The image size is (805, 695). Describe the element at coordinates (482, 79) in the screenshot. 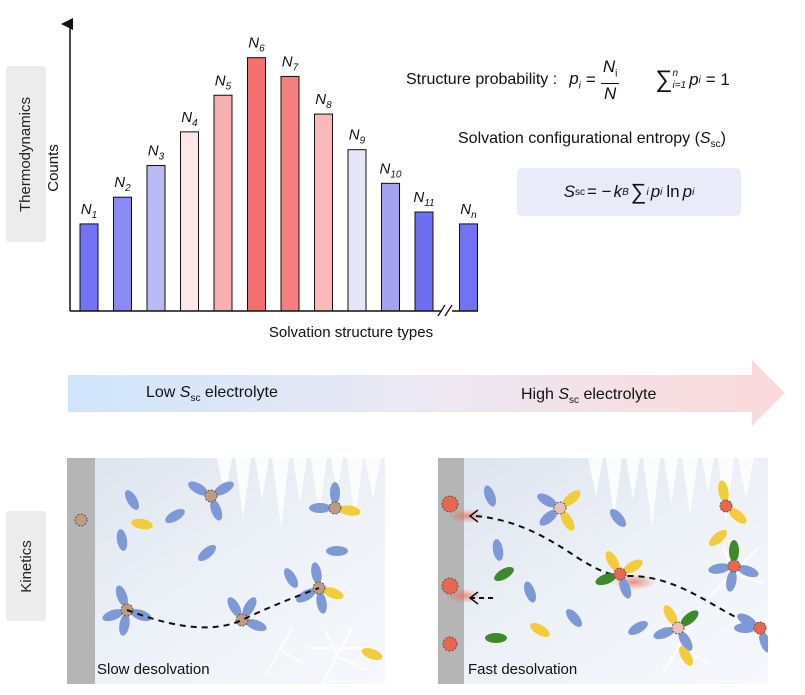

I see `structure-probability-label: Structure probability :` at that location.